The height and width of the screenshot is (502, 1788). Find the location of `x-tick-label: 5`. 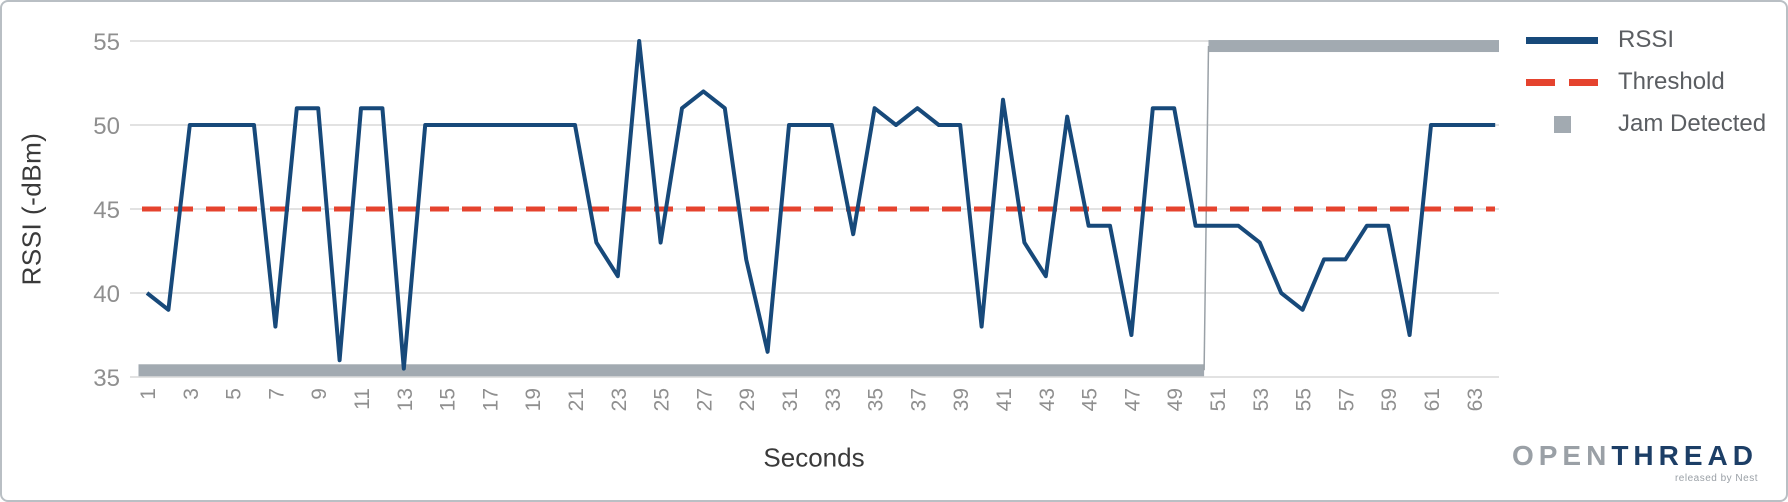

x-tick-label: 5 is located at coordinates (234, 394).